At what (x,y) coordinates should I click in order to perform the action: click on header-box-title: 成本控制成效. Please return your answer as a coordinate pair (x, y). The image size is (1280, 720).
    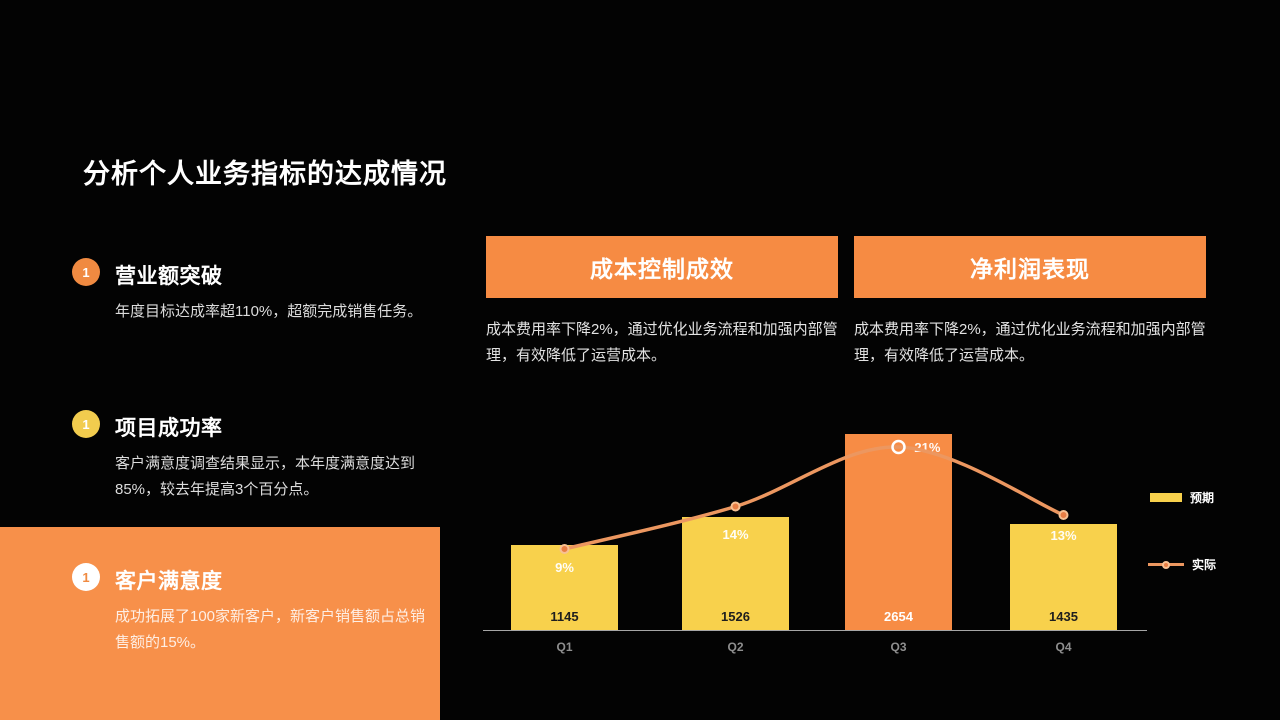
    Looking at the image, I should click on (662, 269).